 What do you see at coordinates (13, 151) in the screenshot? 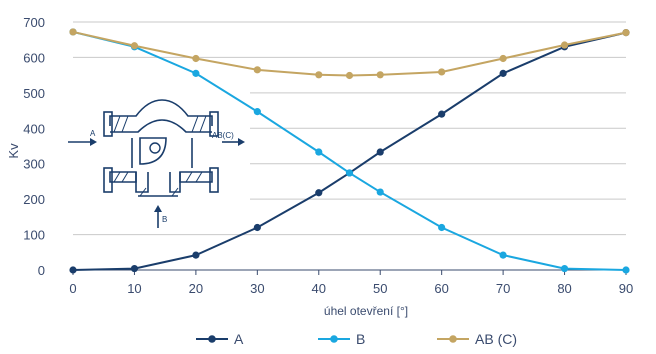
I see `y-axis-label: Kv` at bounding box center [13, 151].